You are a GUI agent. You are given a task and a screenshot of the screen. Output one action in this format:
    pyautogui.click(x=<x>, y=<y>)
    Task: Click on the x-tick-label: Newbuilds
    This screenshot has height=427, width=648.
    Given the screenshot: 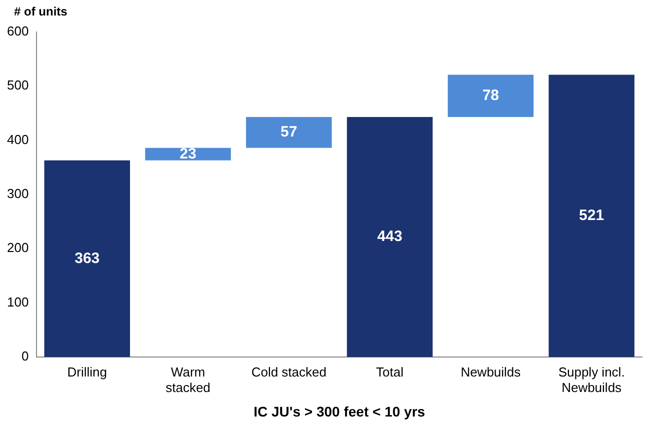 What is the action you would take?
    pyautogui.click(x=491, y=372)
    